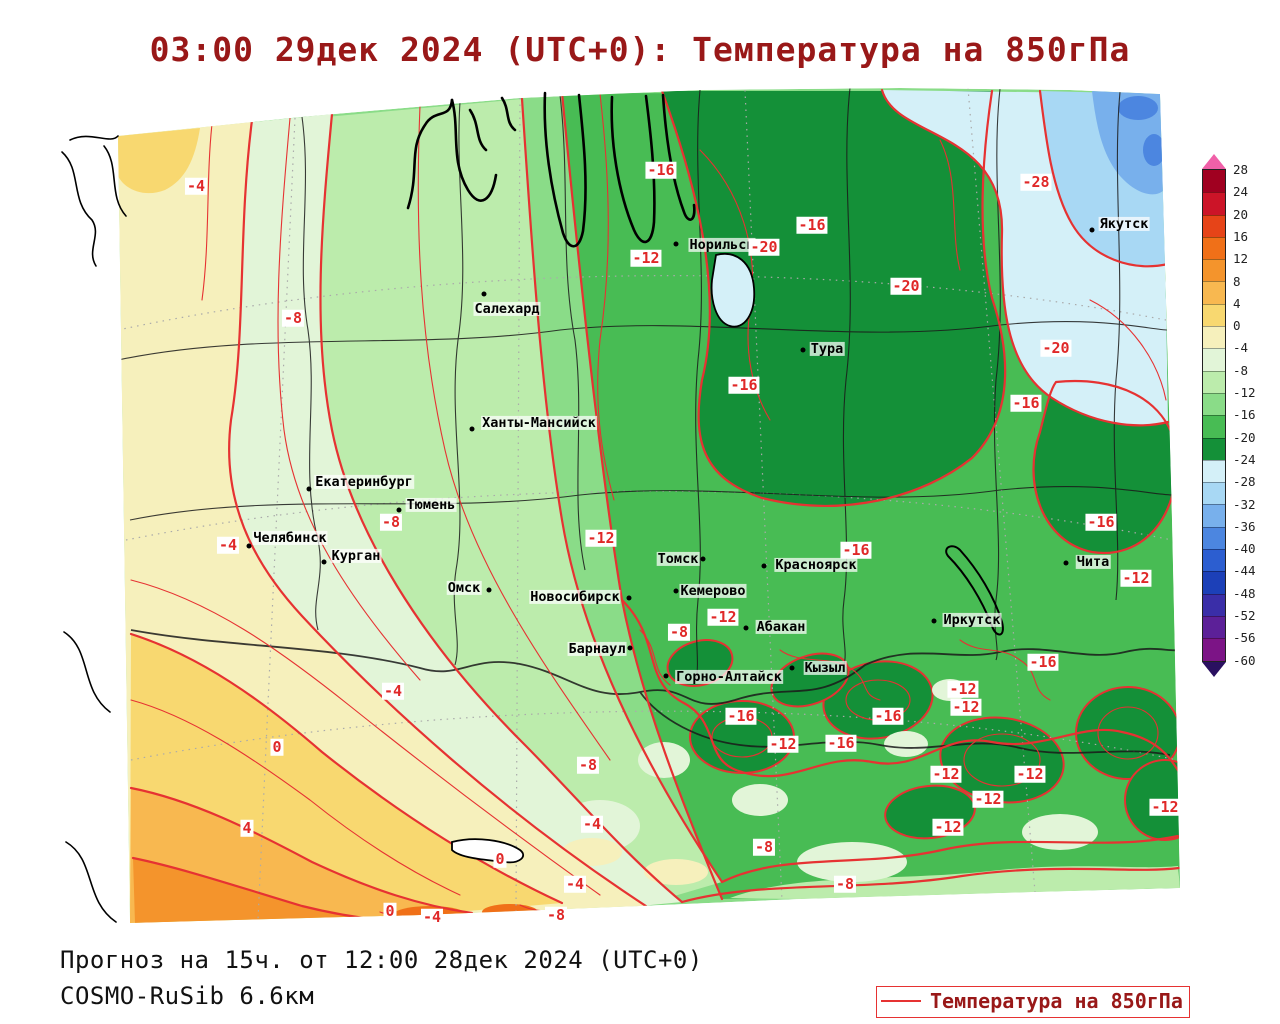  I want to click on legend-contour-line-sample, so click(901, 1001).